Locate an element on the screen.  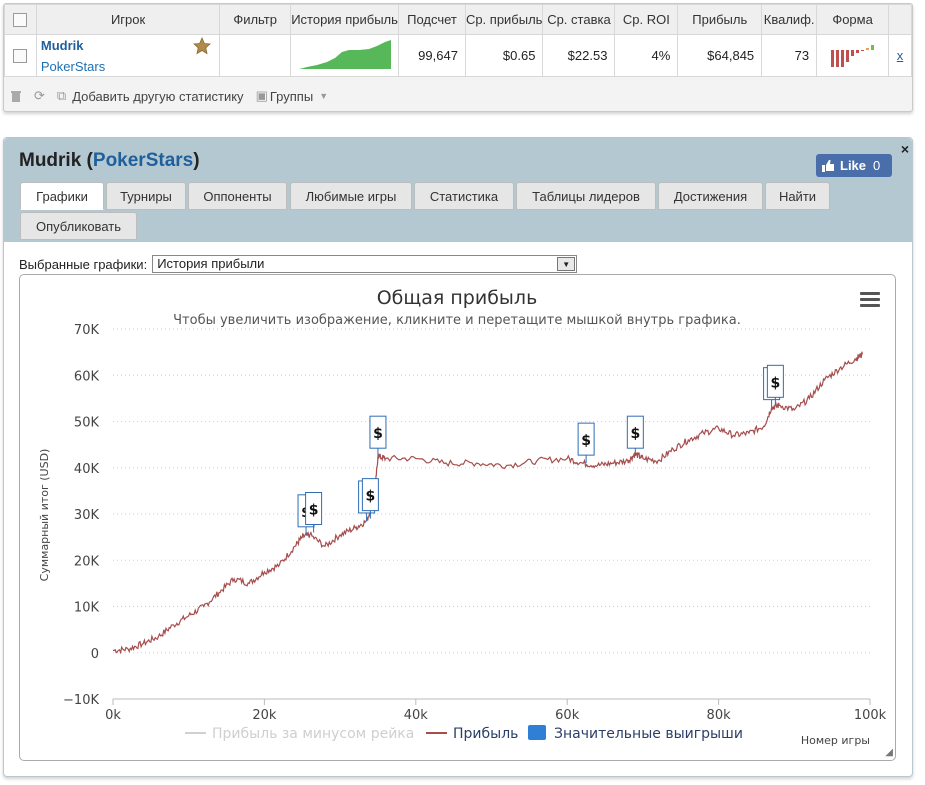
resize-grip-icon: ◢ is located at coordinates (889, 752).